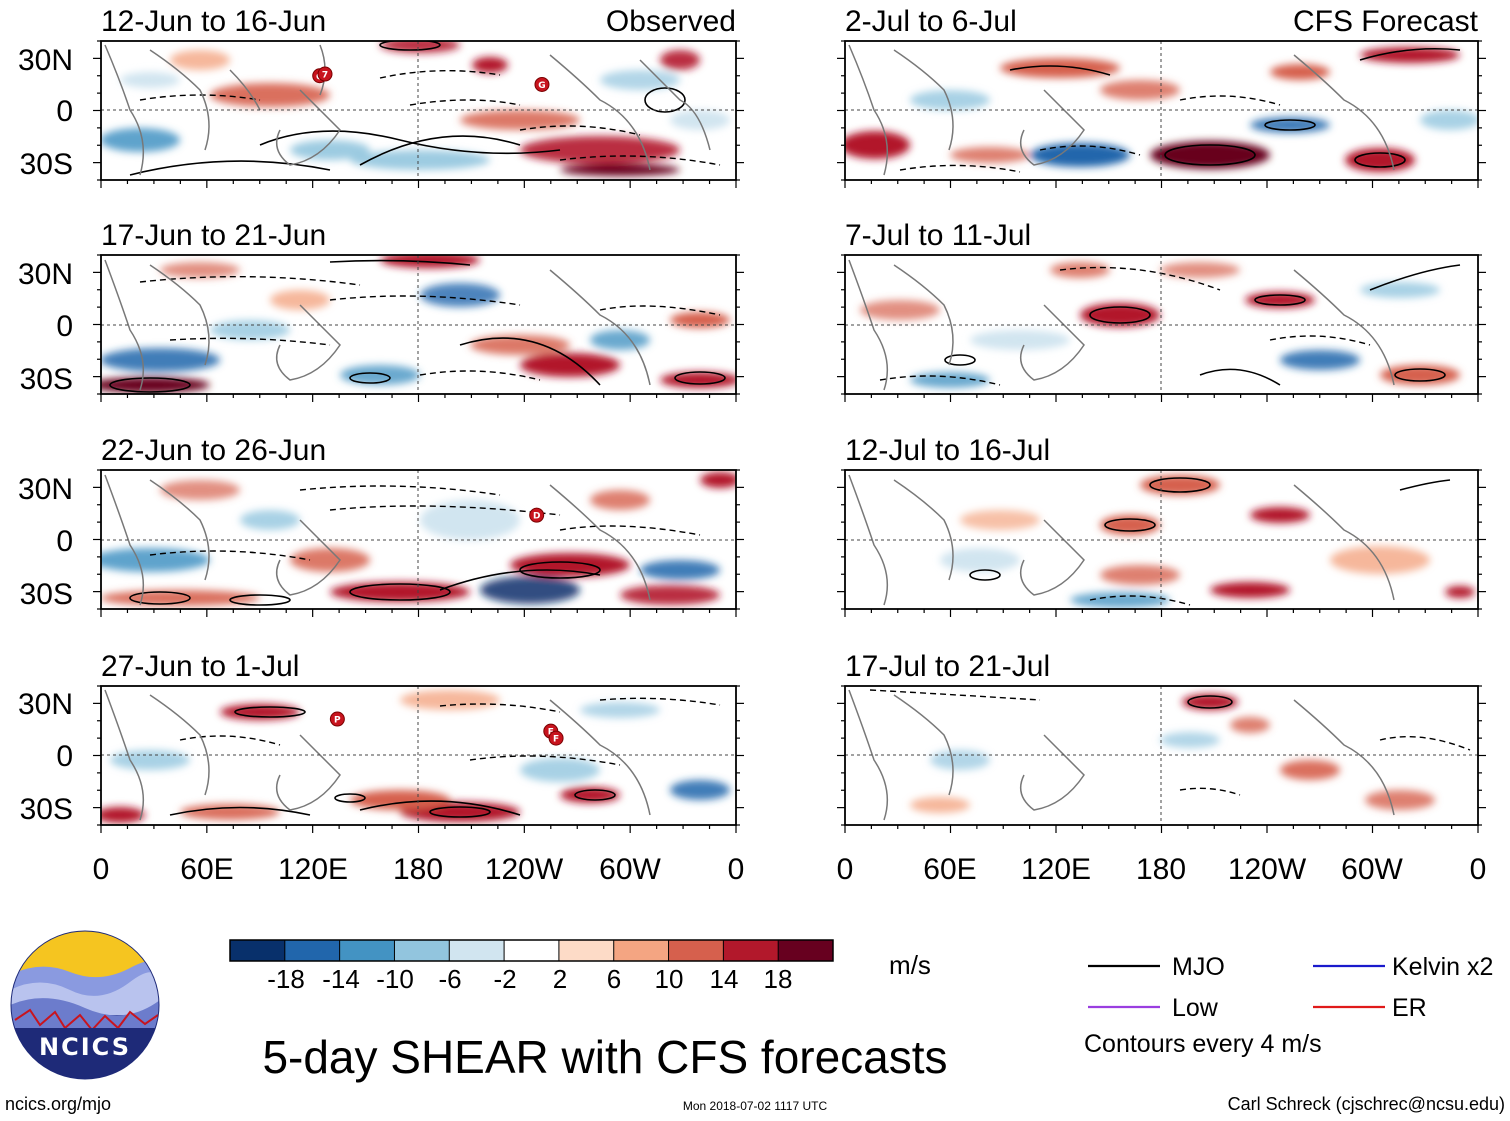  I want to click on colorbar-frame, so click(531, 950).